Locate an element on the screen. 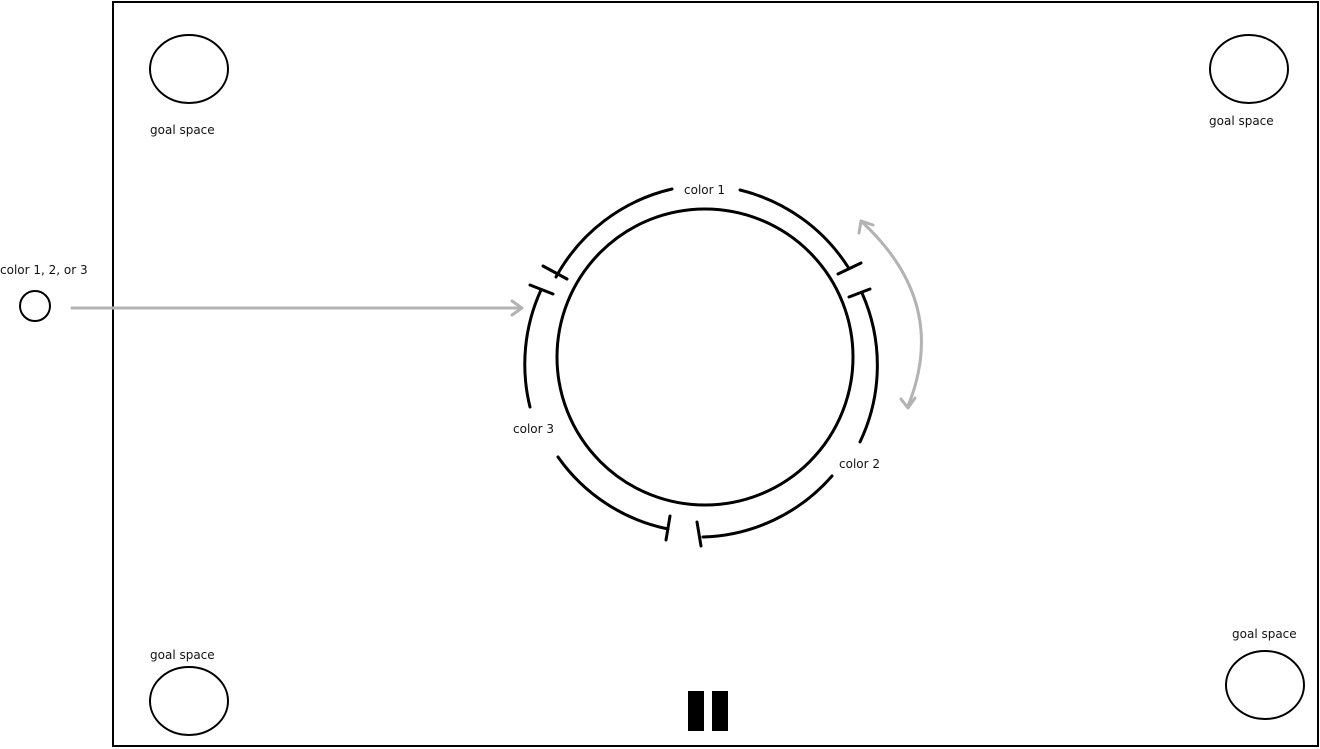  pause-button is located at coordinates (708, 711).